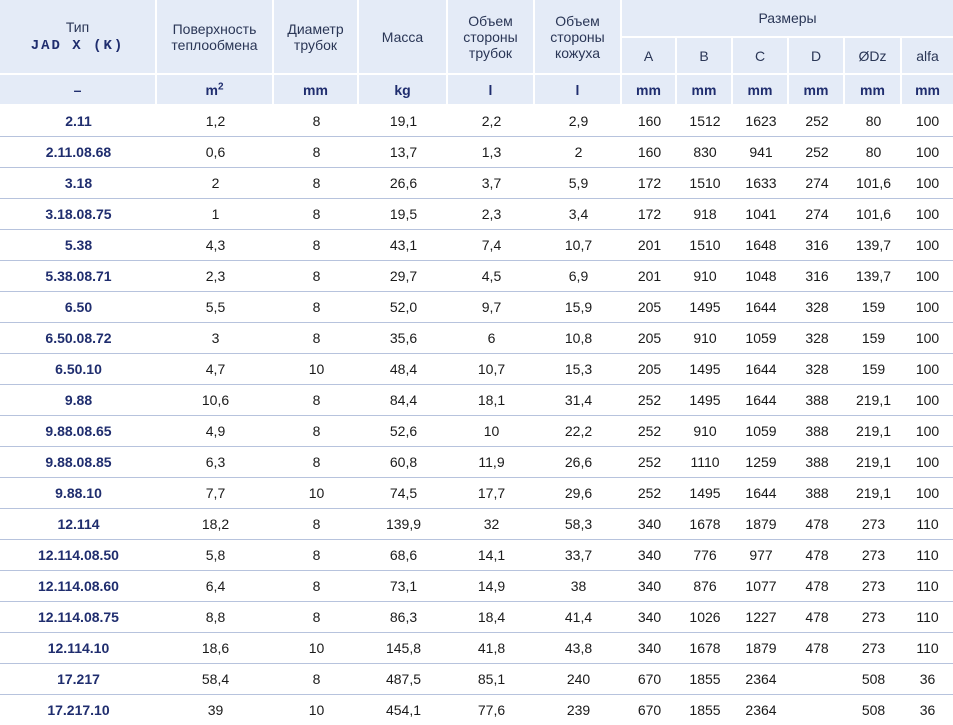 This screenshot has width=953, height=725. What do you see at coordinates (761, 56) in the screenshot?
I see `dim-header-c: C` at bounding box center [761, 56].